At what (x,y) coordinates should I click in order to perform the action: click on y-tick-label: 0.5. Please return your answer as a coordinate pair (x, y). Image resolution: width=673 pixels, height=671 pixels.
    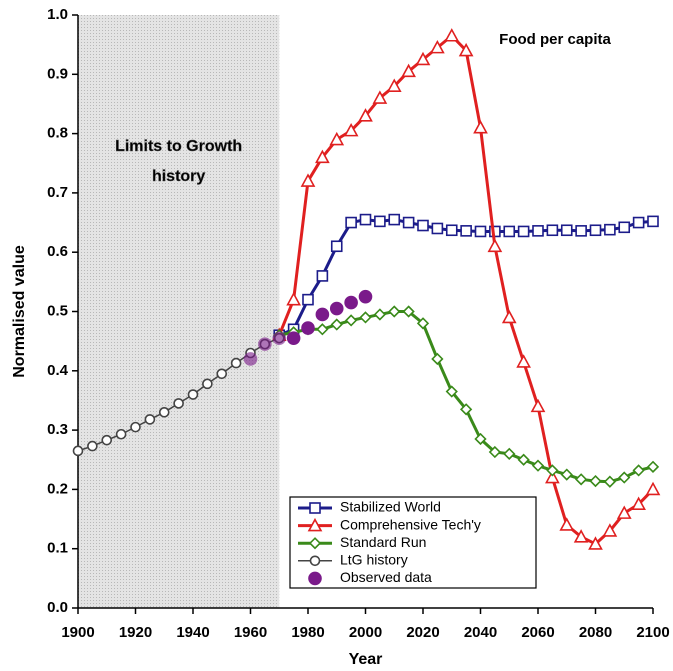
    Looking at the image, I should click on (57, 310).